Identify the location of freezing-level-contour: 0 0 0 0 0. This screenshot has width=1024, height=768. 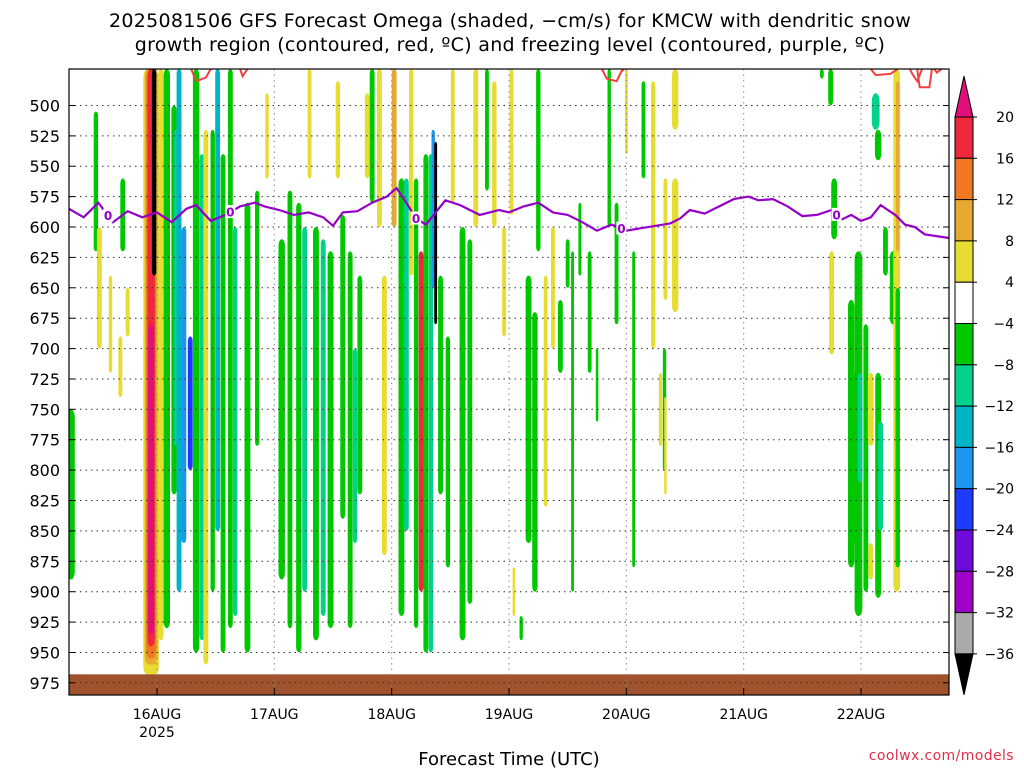
(509, 213).